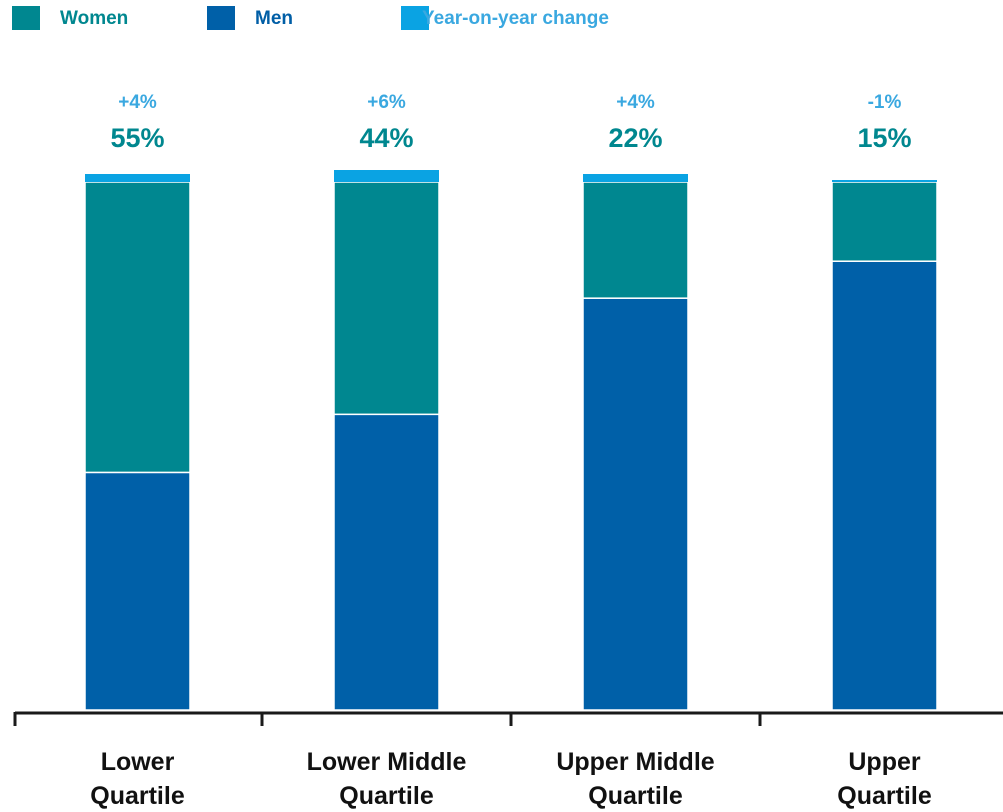 The height and width of the screenshot is (812, 1003). Describe the element at coordinates (884, 762) in the screenshot. I see `x-tick-label-line: Upper` at that location.